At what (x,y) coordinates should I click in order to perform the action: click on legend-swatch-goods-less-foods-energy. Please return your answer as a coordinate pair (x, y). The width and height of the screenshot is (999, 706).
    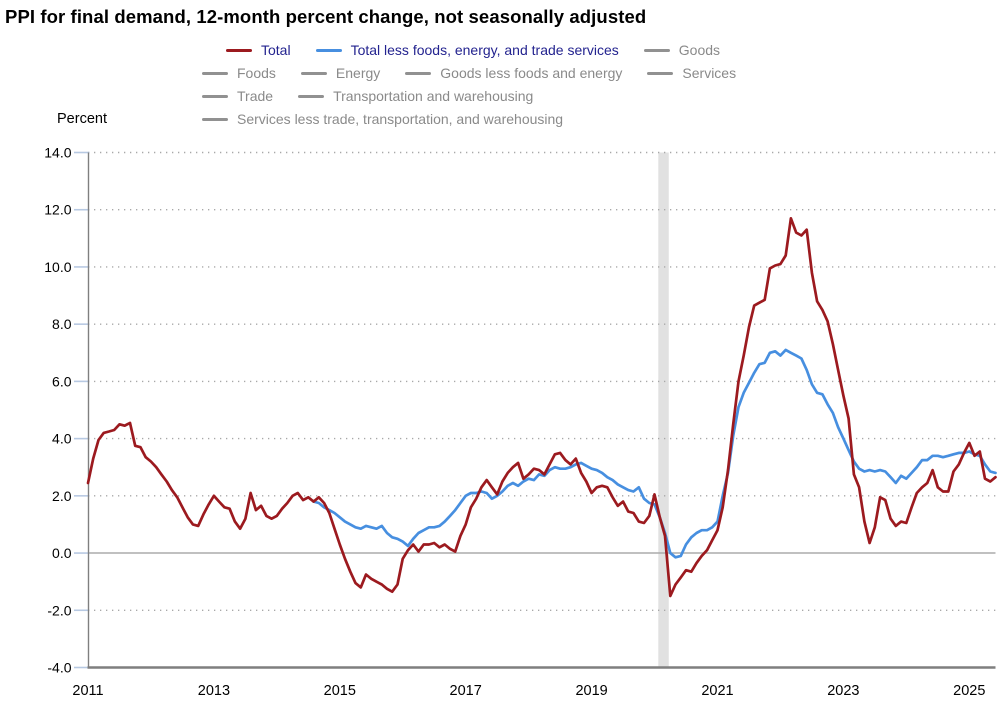
    Looking at the image, I should click on (418, 73).